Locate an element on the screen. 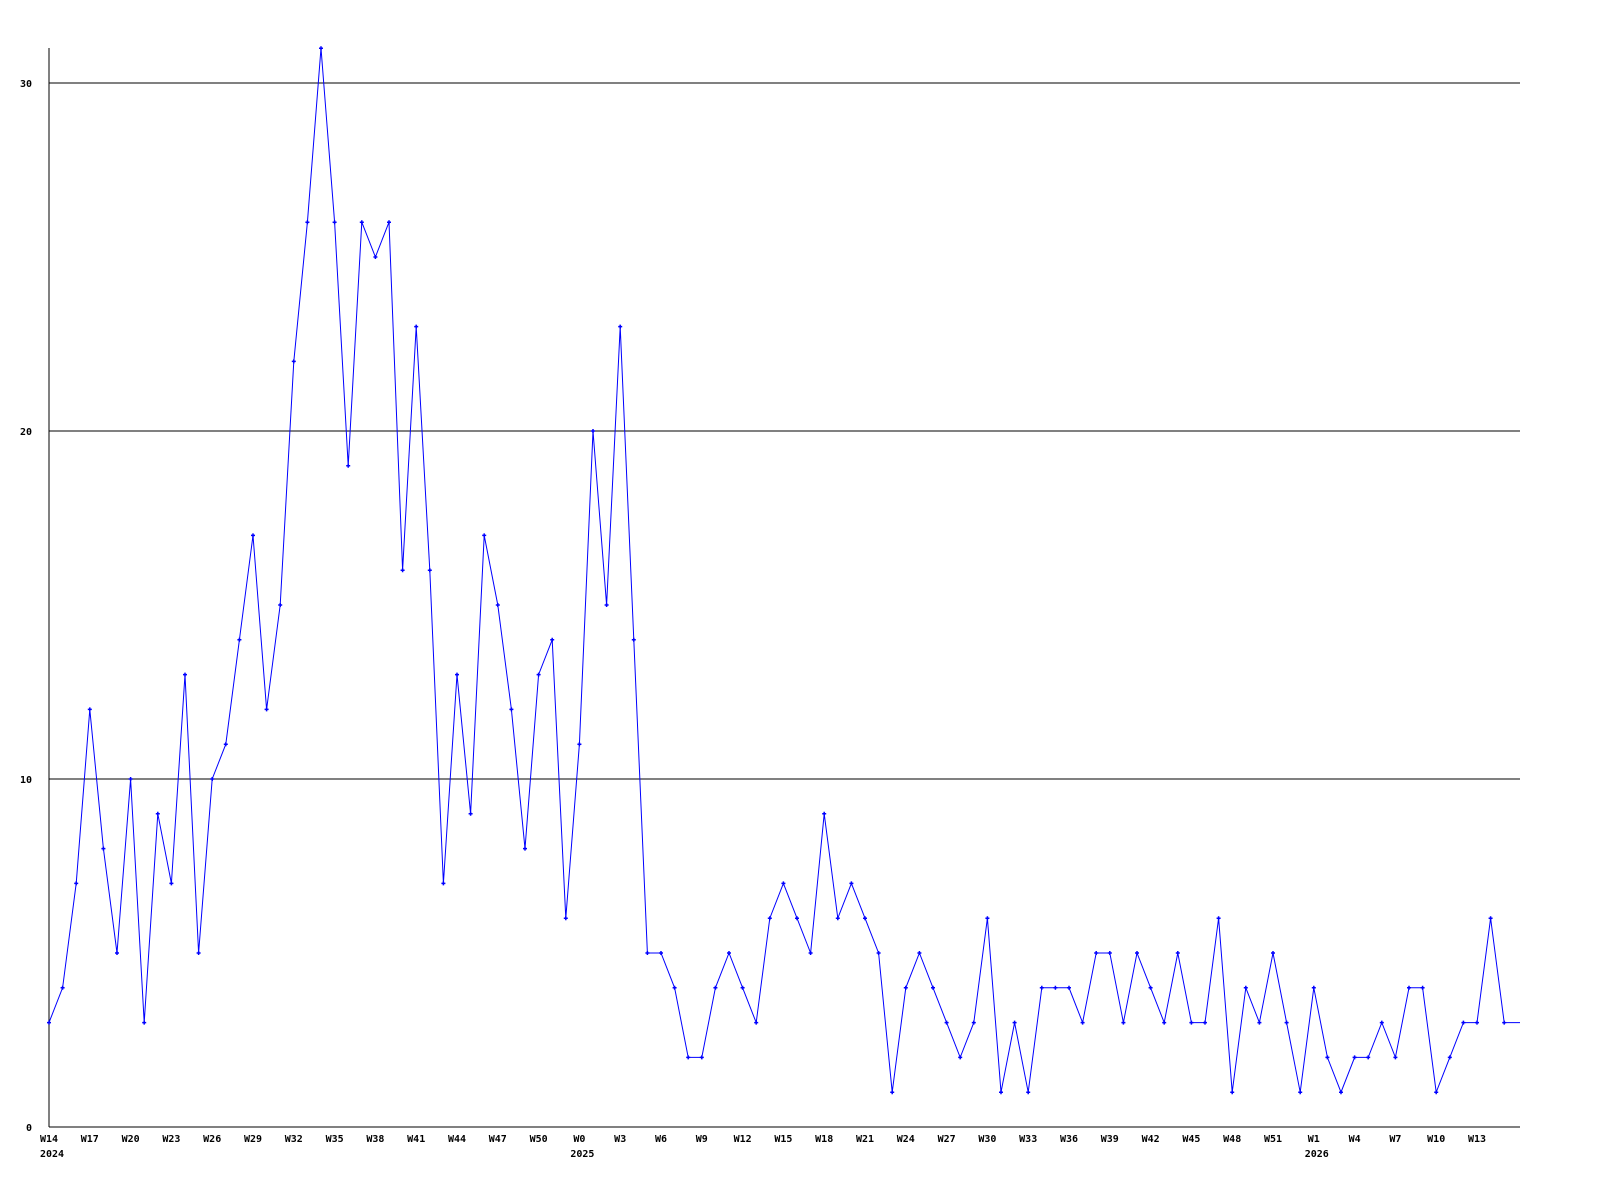 The image size is (1600, 1200). y-tick-label: 30 is located at coordinates (26, 84).